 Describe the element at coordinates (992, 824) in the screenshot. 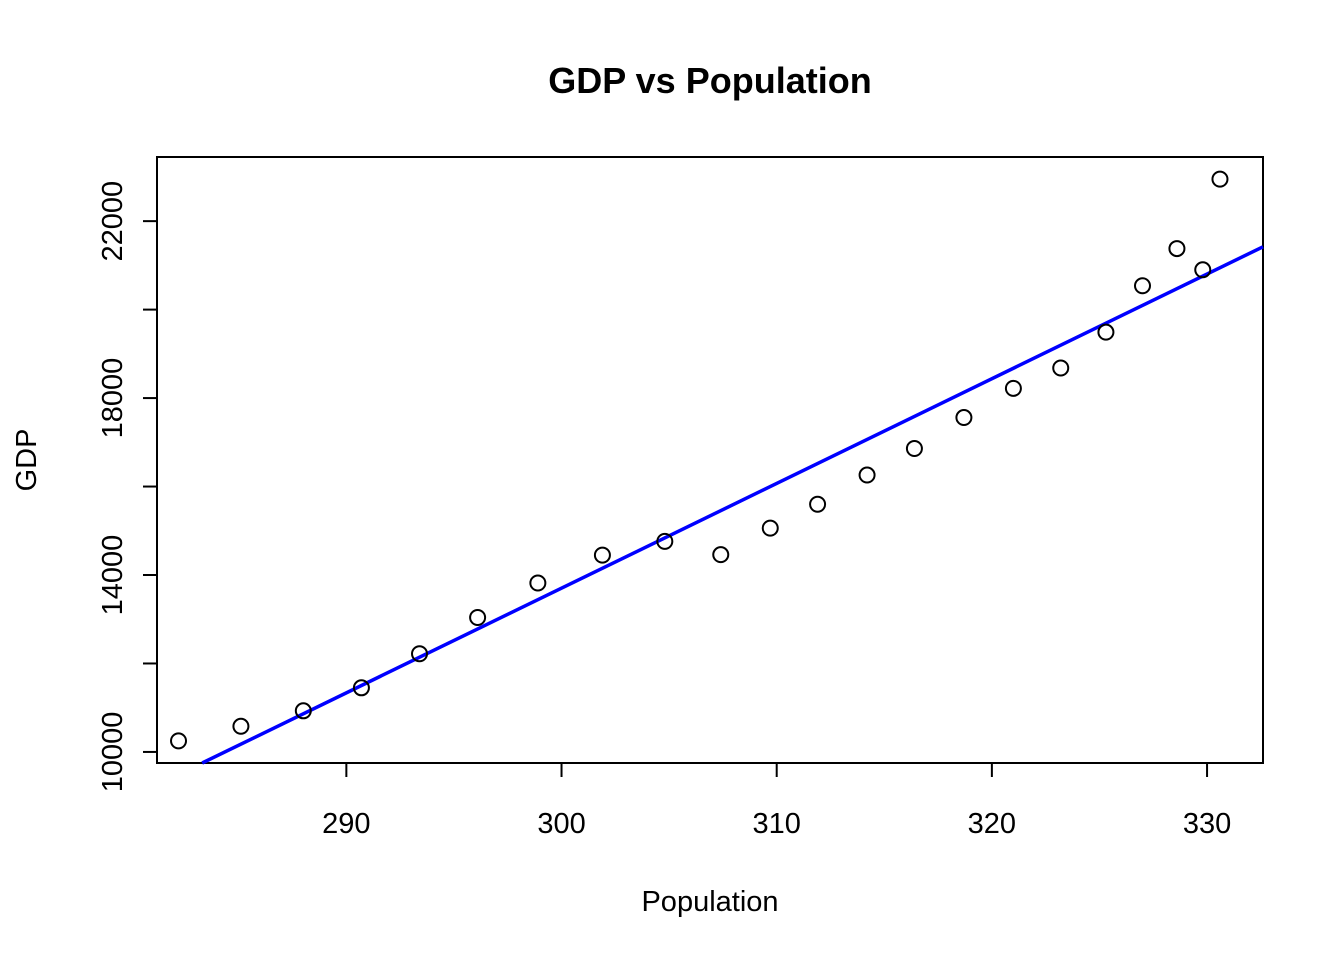

I see `x-tick-label-320: 320` at that location.